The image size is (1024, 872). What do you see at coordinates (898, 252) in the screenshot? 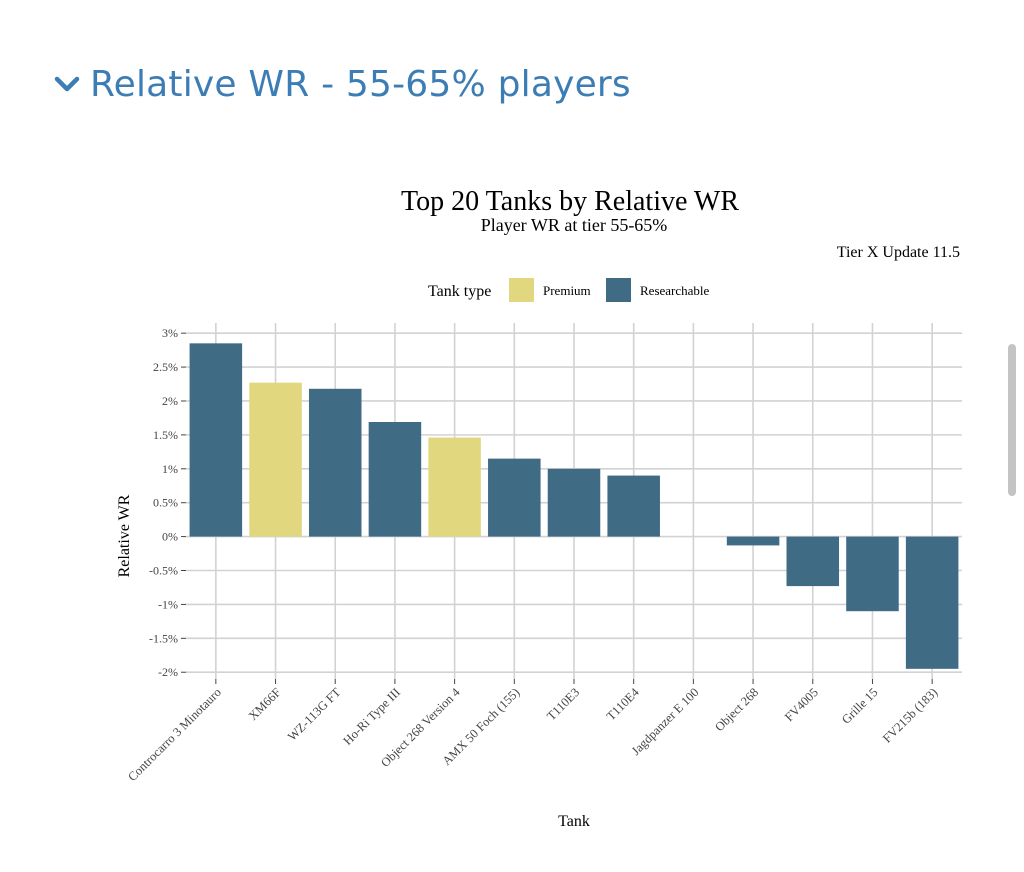
I see `chart-caption: Tier X Update 11.5` at bounding box center [898, 252].